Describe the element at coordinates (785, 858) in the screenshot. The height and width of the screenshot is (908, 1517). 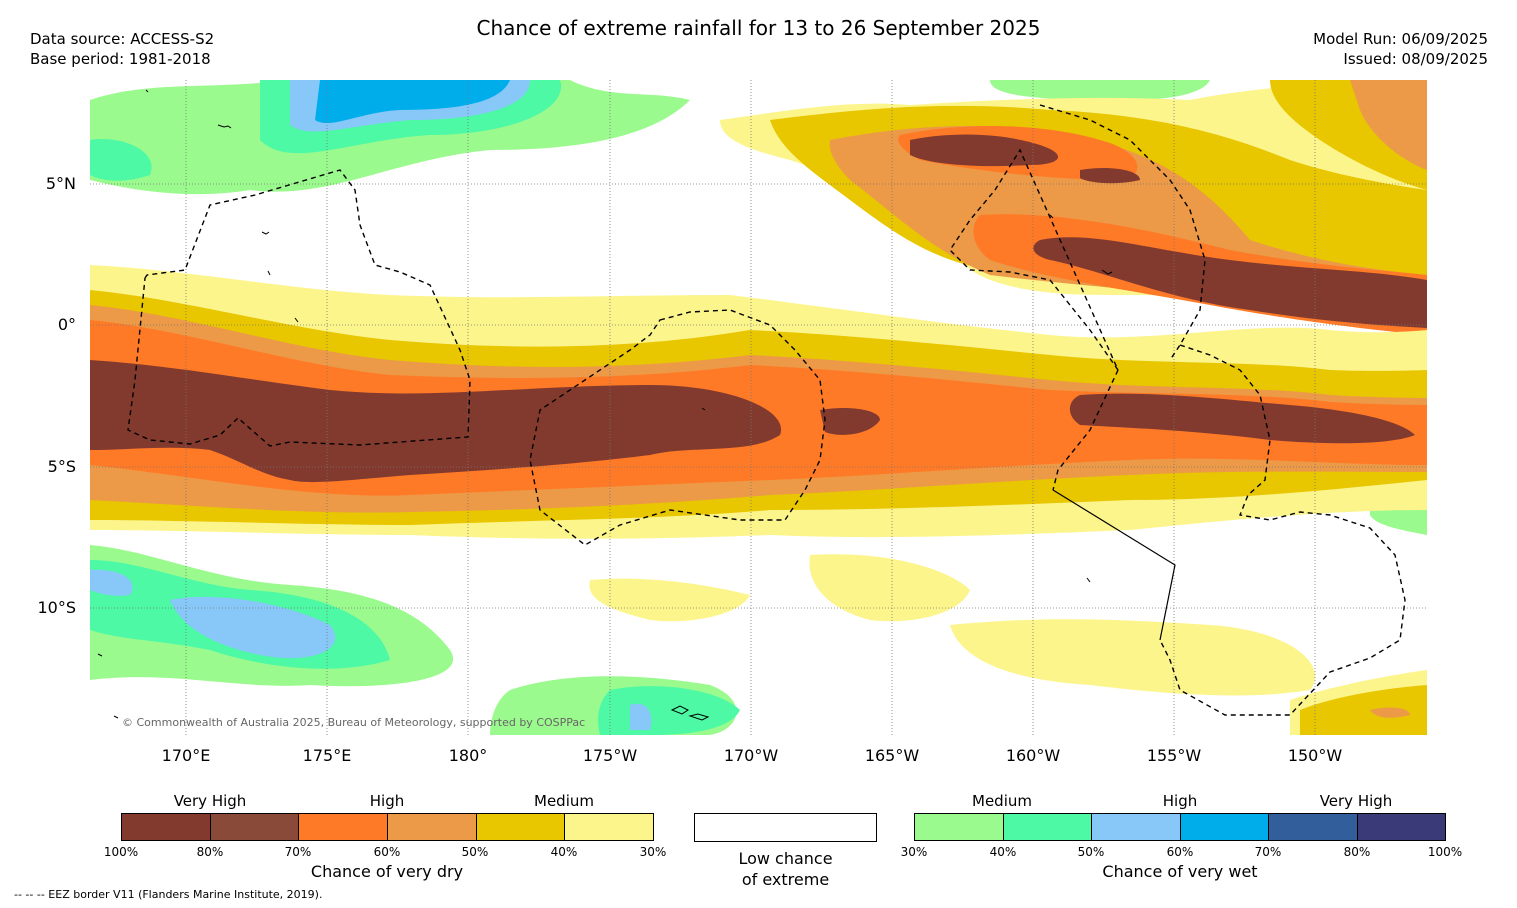
I see `low-chance-line1: Low chance` at that location.